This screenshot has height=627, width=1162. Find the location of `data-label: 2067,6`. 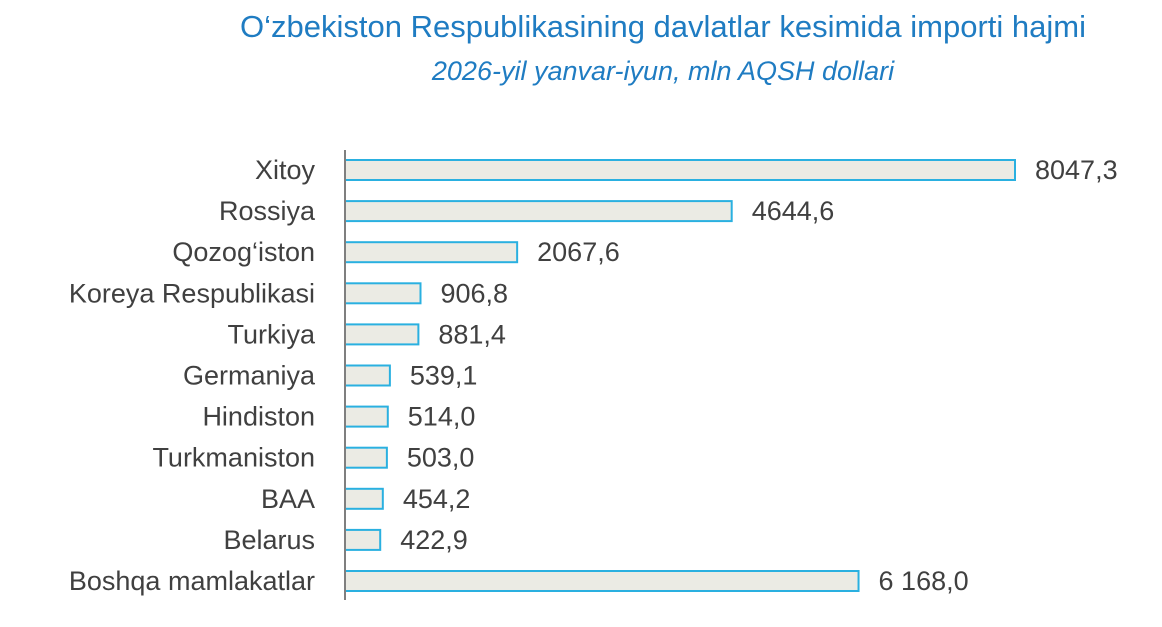

data-label: 2067,6 is located at coordinates (578, 252).